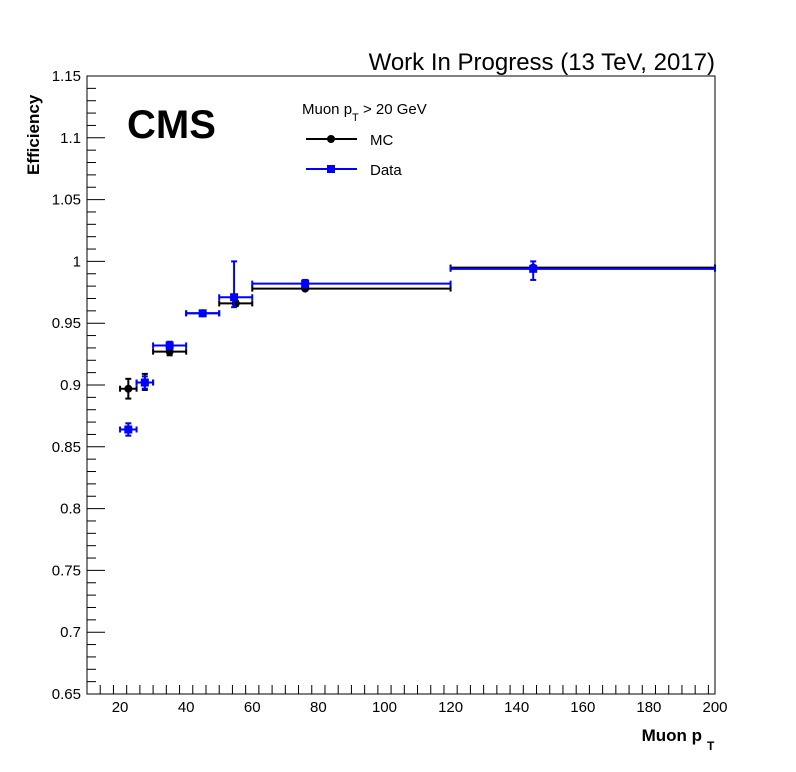 This screenshot has height=772, width=796. Describe the element at coordinates (331, 139) in the screenshot. I see `legend-mc-marker` at that location.